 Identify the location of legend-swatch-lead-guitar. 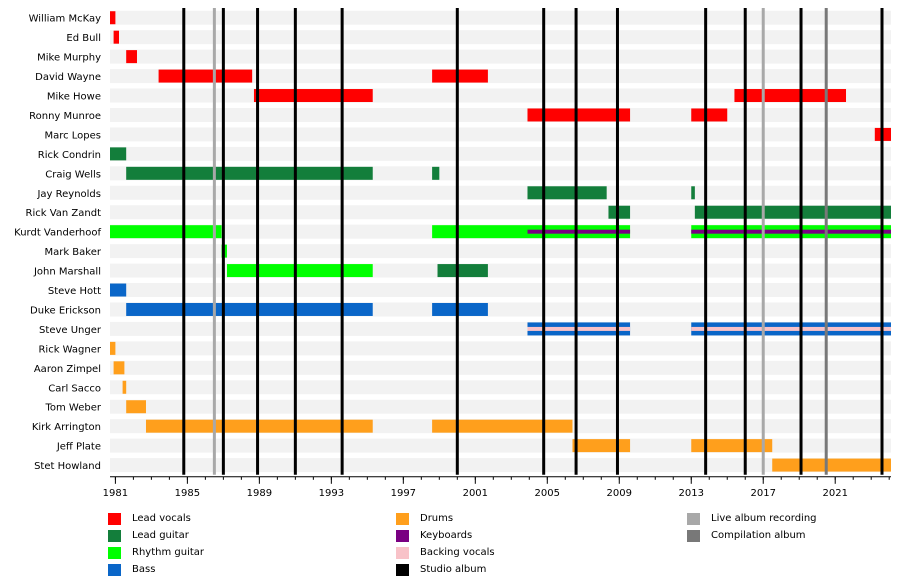
(114, 536).